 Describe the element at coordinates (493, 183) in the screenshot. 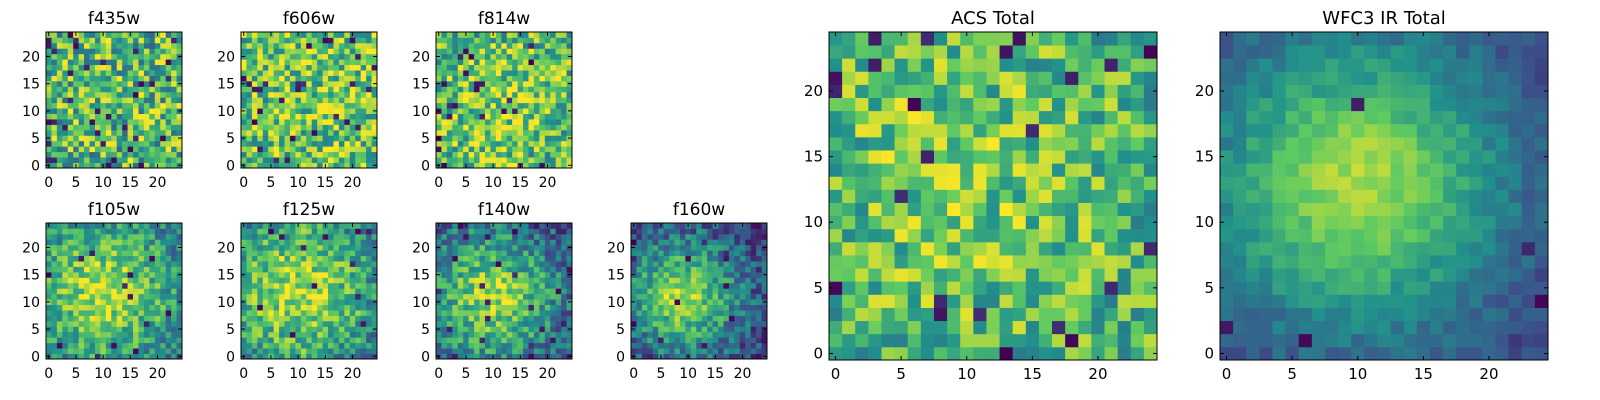

I see `x-tick-label: 10` at that location.